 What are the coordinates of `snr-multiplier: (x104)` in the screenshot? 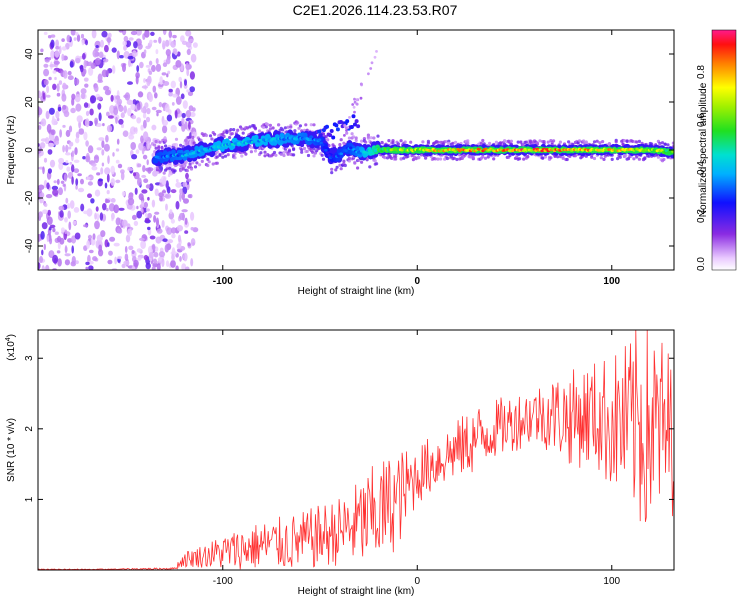 It's located at (11, 347).